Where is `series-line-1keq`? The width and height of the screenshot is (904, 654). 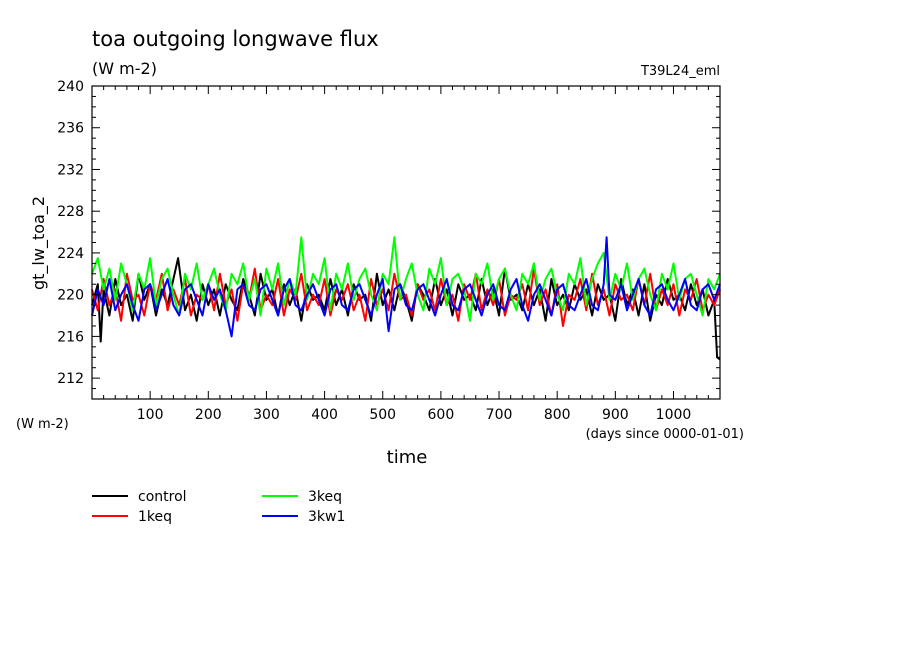 series-line-1keq is located at coordinates (406, 297).